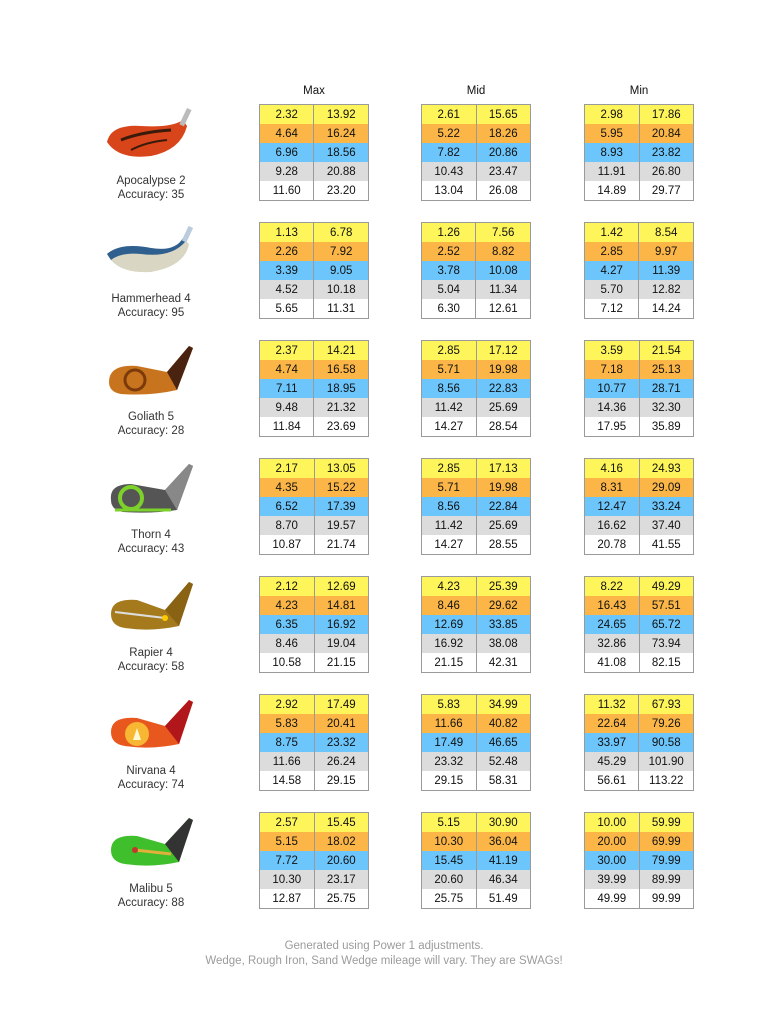 The height and width of the screenshot is (1024, 768). What do you see at coordinates (503, 624) in the screenshot?
I see `table-cell: 33.85` at bounding box center [503, 624].